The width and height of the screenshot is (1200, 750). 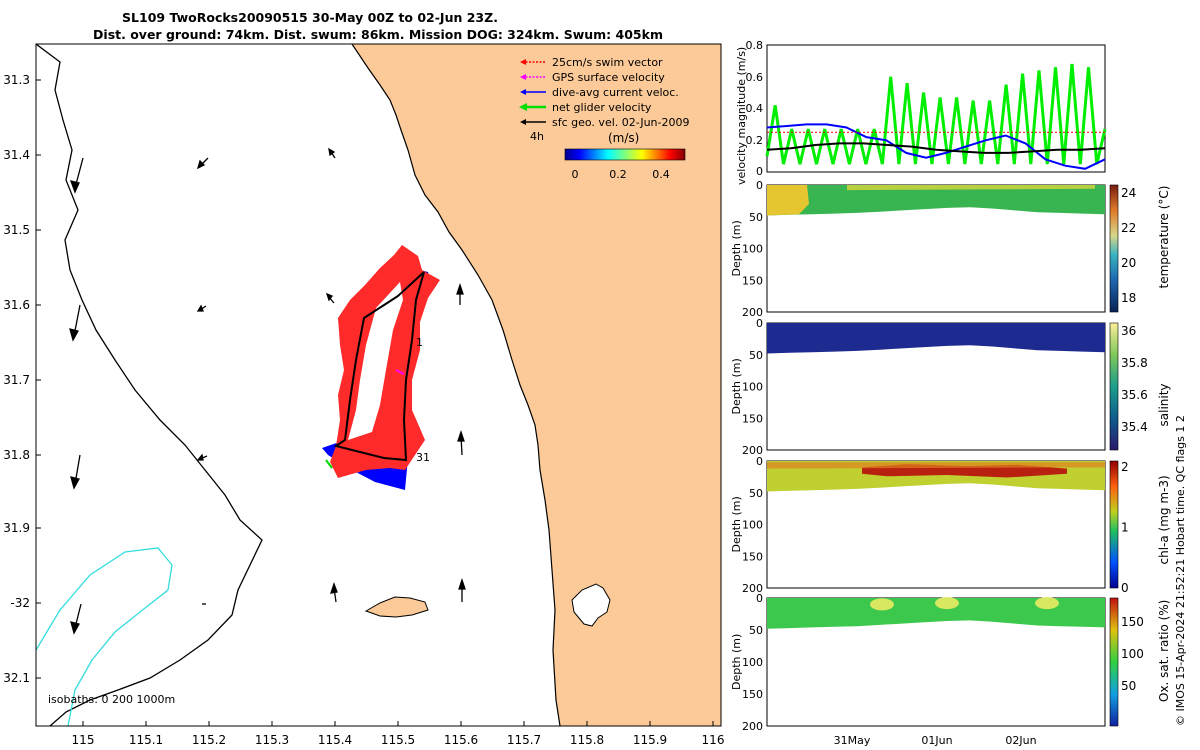 What do you see at coordinates (1164, 237) in the screenshot?
I see `colorbar-label: temperature (°C)` at bounding box center [1164, 237].